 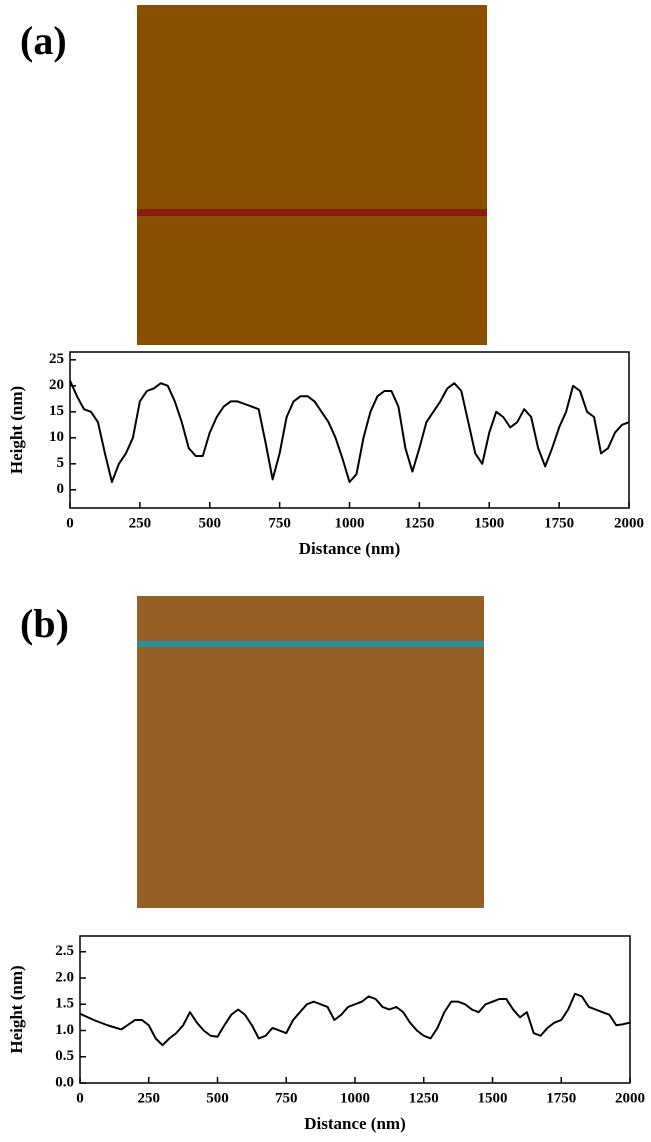 What do you see at coordinates (43, 40) in the screenshot?
I see `panel-label: (a)` at bounding box center [43, 40].